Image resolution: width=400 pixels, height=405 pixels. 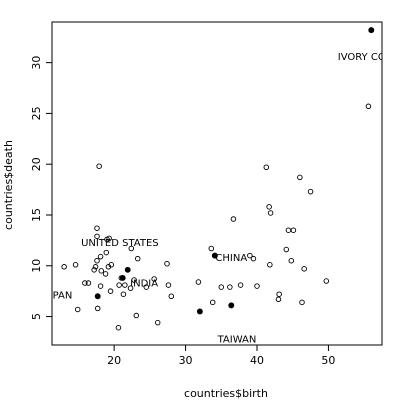 What do you see at coordinates (36, 113) in the screenshot?
I see `y-tick-label: 25` at bounding box center [36, 113].